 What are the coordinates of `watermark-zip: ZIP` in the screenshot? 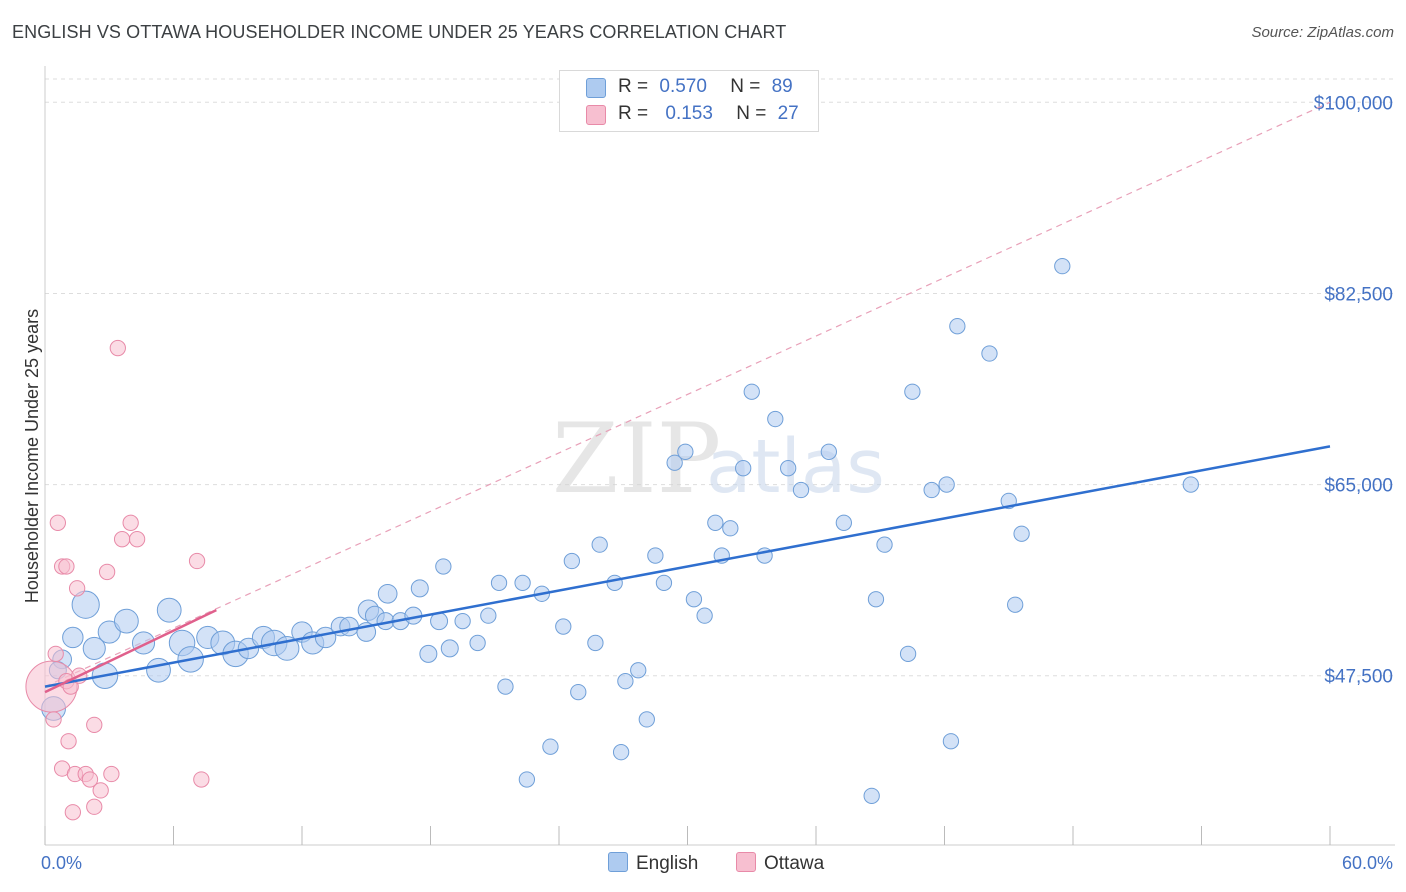 It's located at (636, 459).